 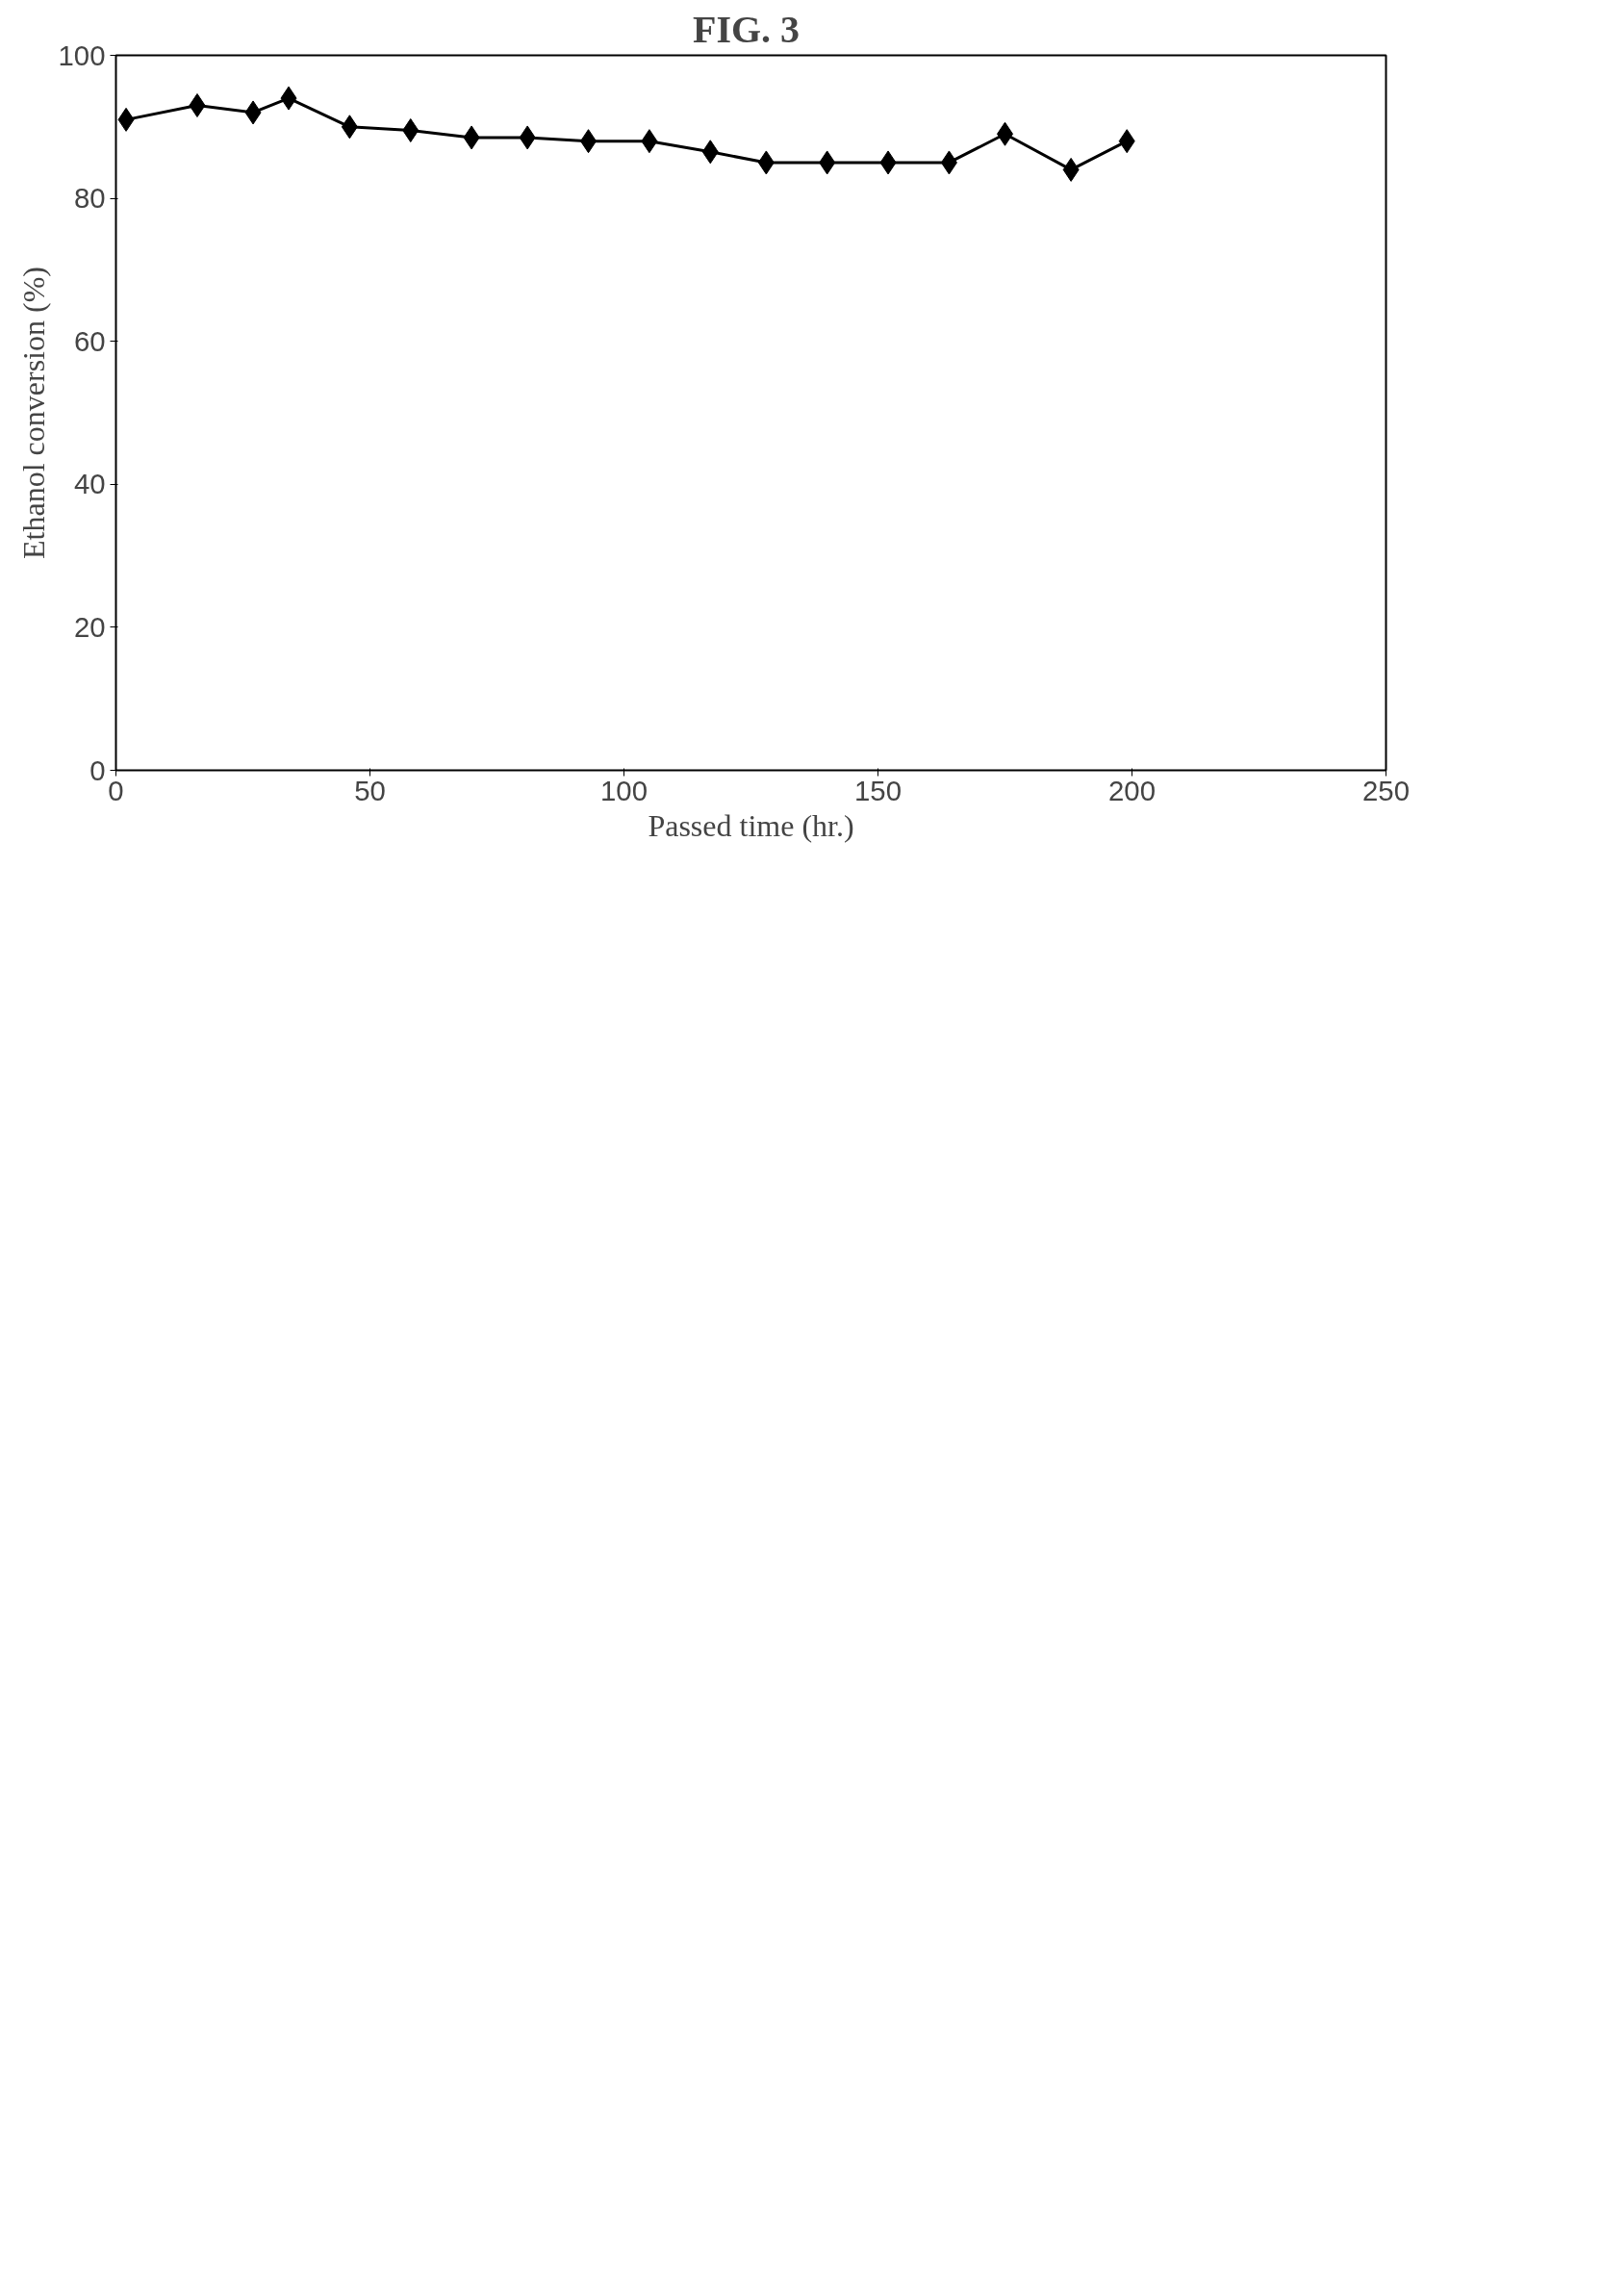 What do you see at coordinates (624, 790) in the screenshot?
I see `x-tick-label: 100` at bounding box center [624, 790].